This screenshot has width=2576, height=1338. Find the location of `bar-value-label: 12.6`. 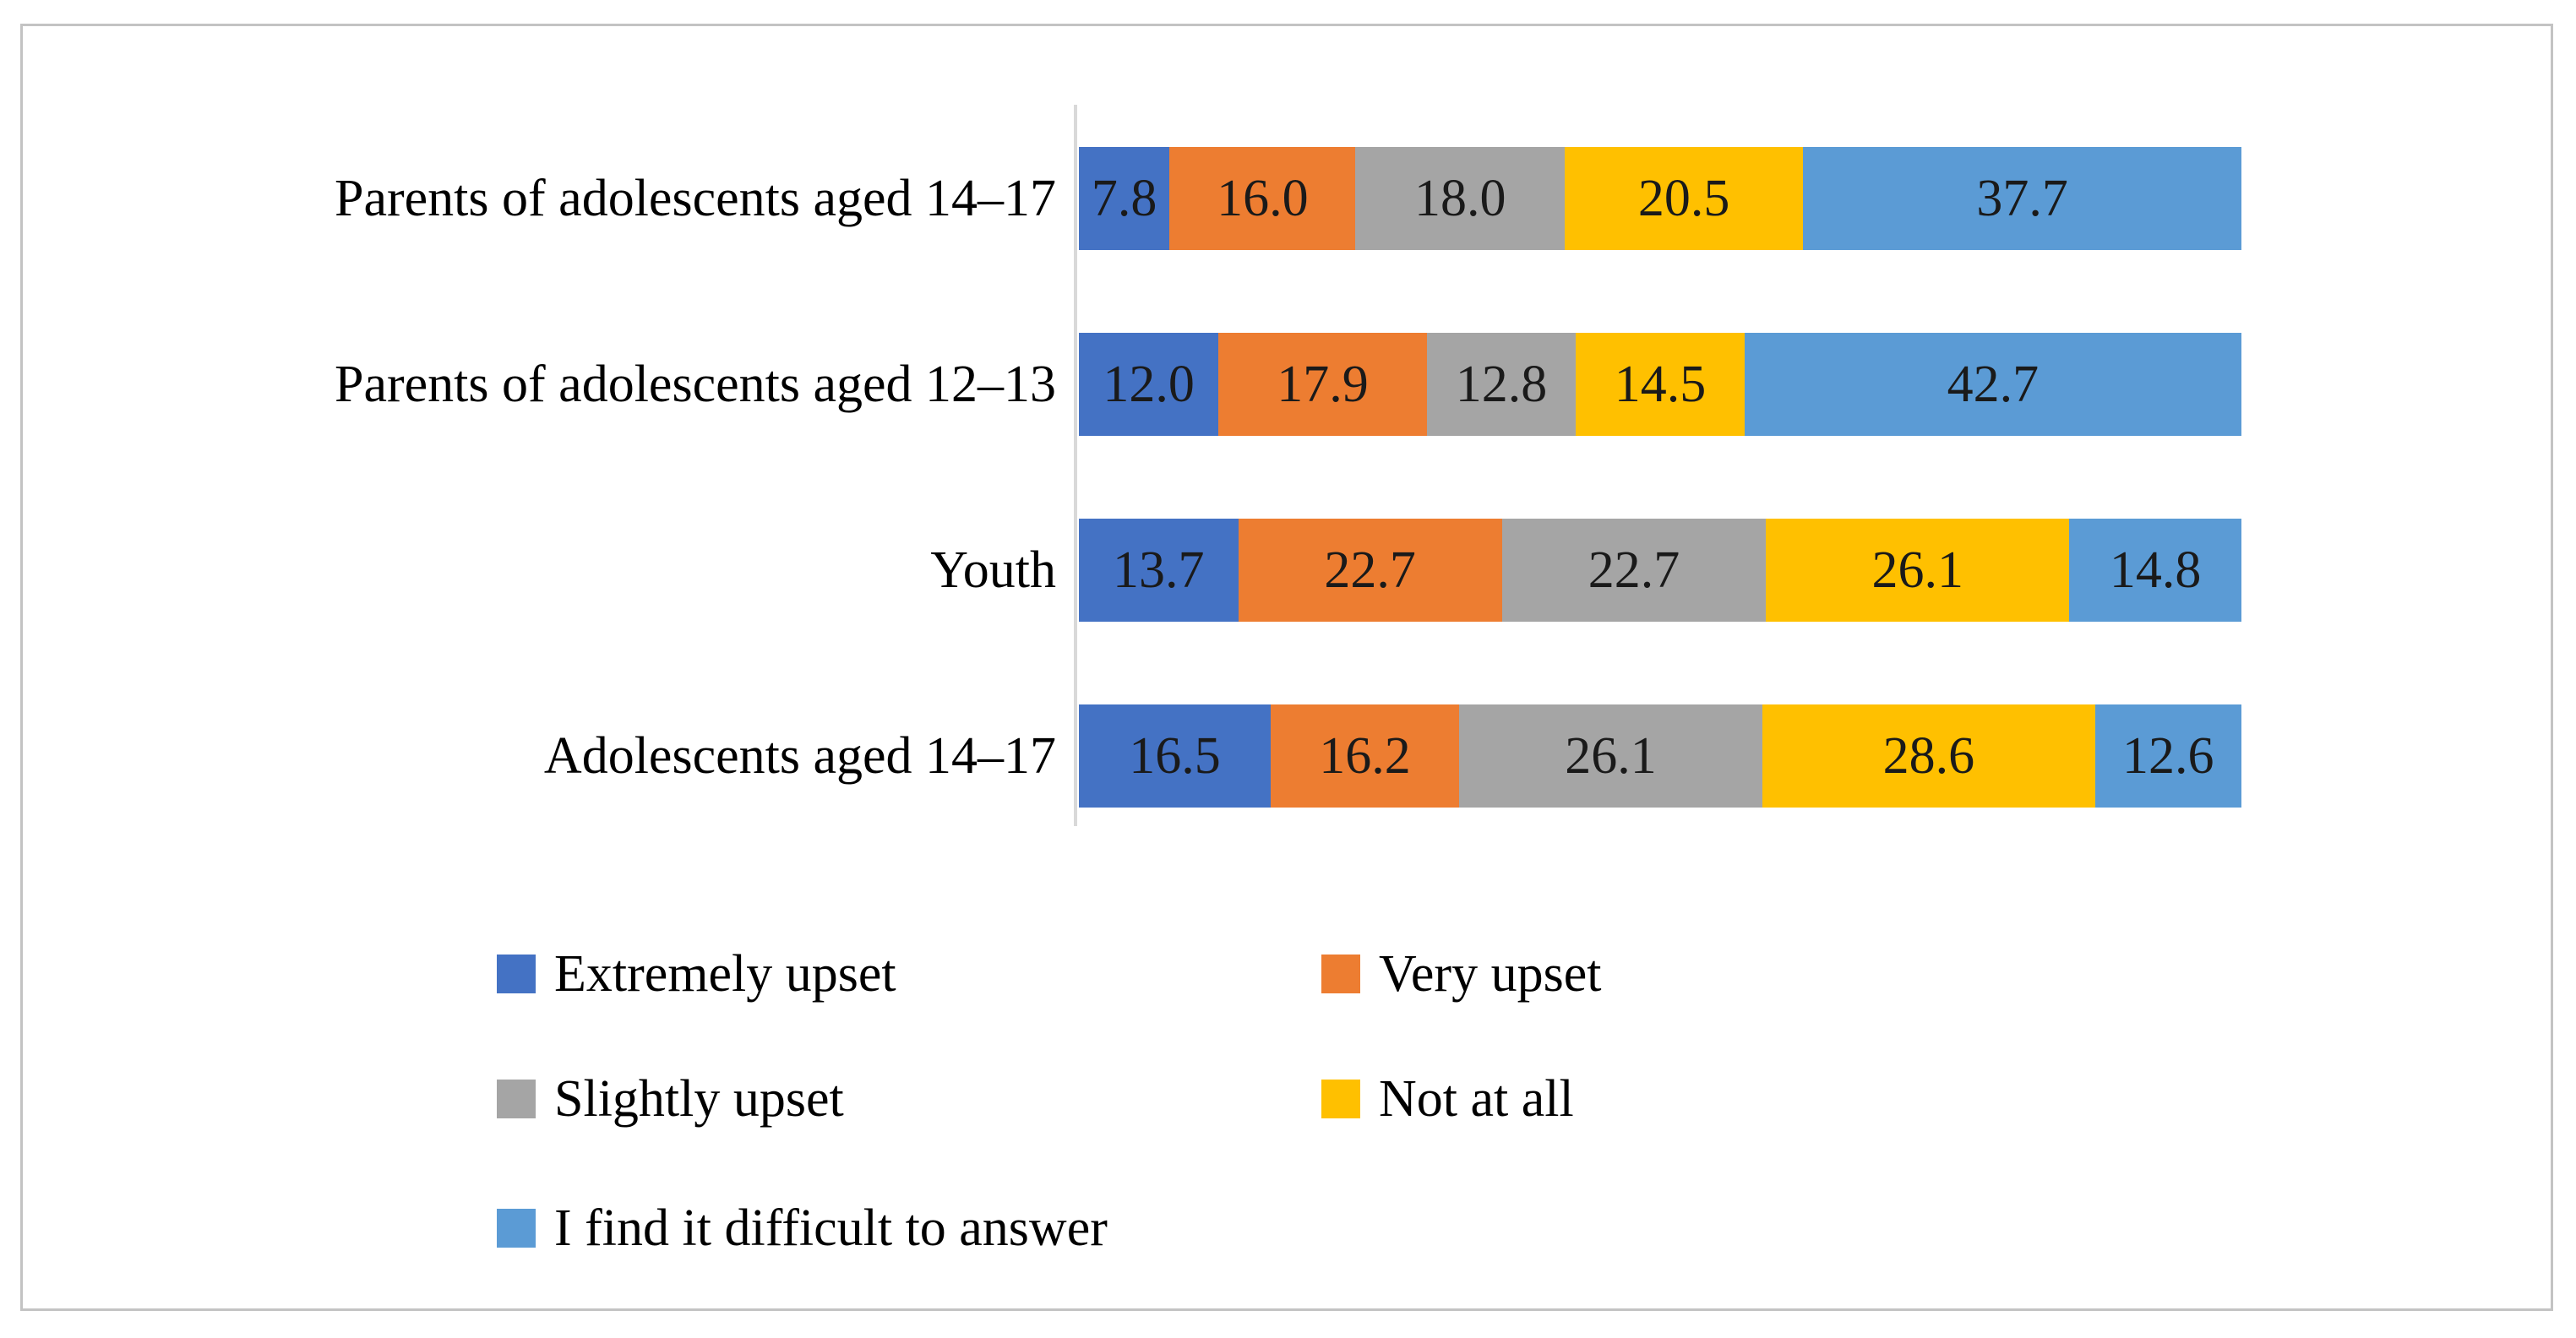

bar-value-label: 12.6 is located at coordinates (2168, 755).